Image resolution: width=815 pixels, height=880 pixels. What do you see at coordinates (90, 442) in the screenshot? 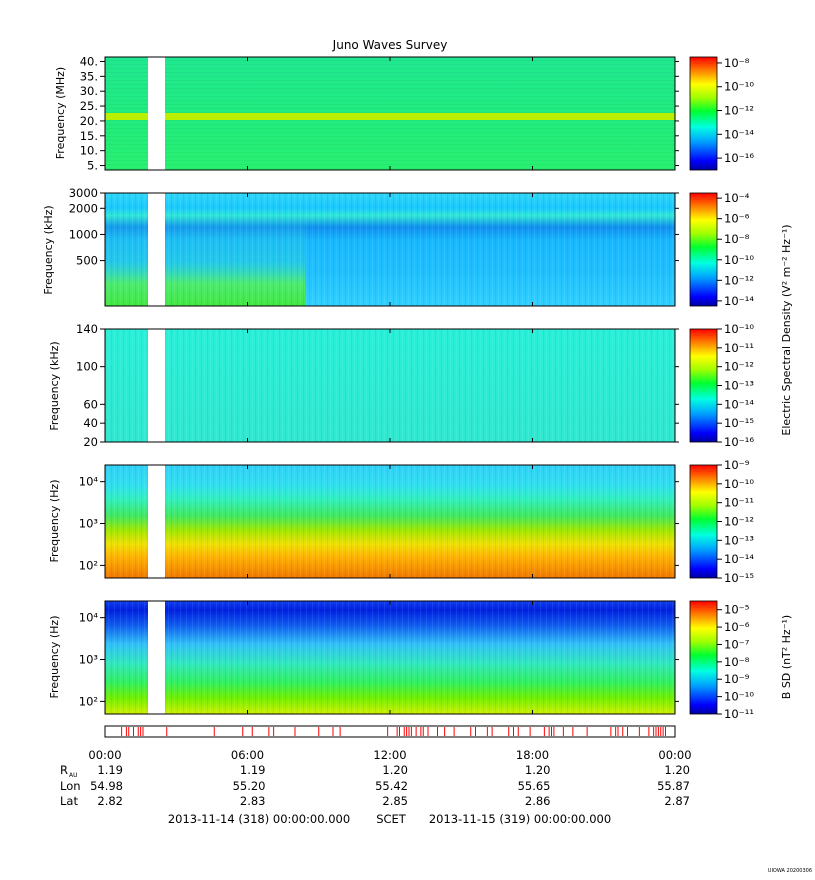
I see `panel-3-ytick-label: 20` at bounding box center [90, 442].